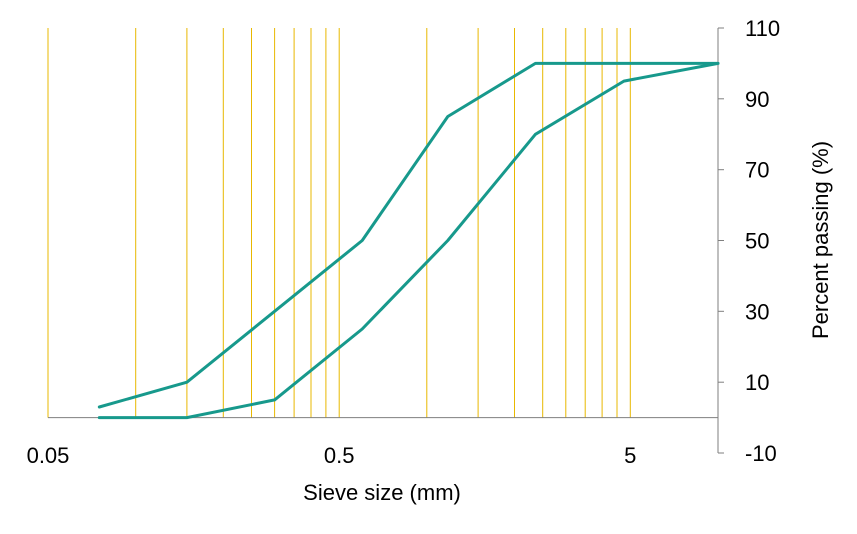 The image size is (857, 534). What do you see at coordinates (757, 170) in the screenshot?
I see `y-tick-label-2: 70` at bounding box center [757, 170].